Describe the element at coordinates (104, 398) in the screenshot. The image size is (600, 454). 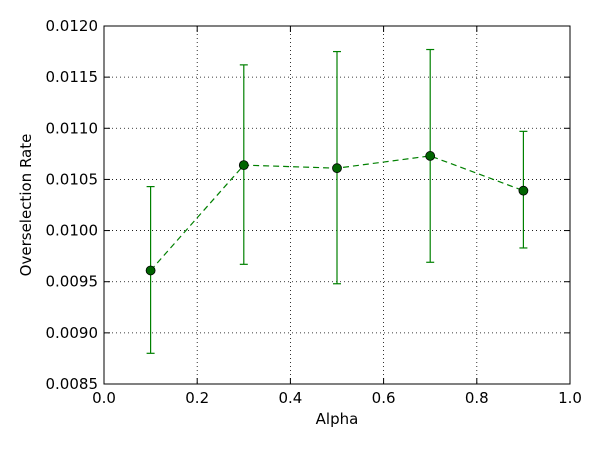
I see `x-tick-label: 0.0` at that location.